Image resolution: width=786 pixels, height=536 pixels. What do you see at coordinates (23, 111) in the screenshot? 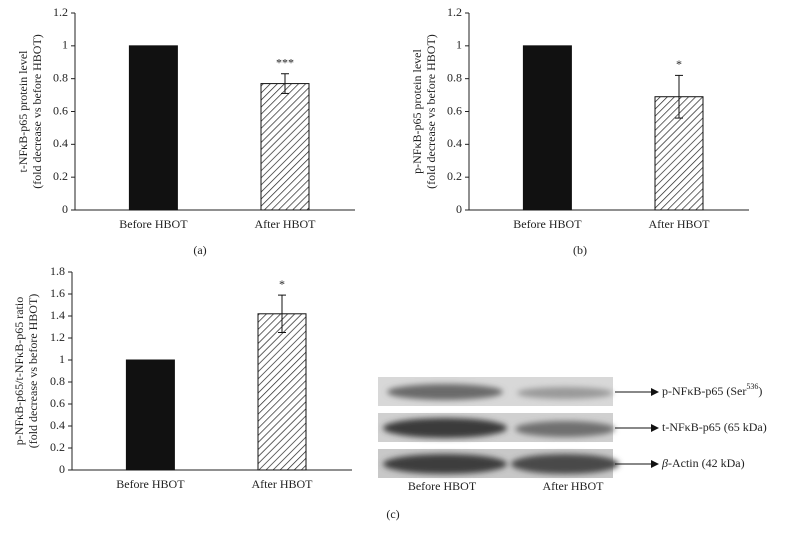
I see `y-axis-label: t-NFκB-p65 protein level` at bounding box center [23, 111].